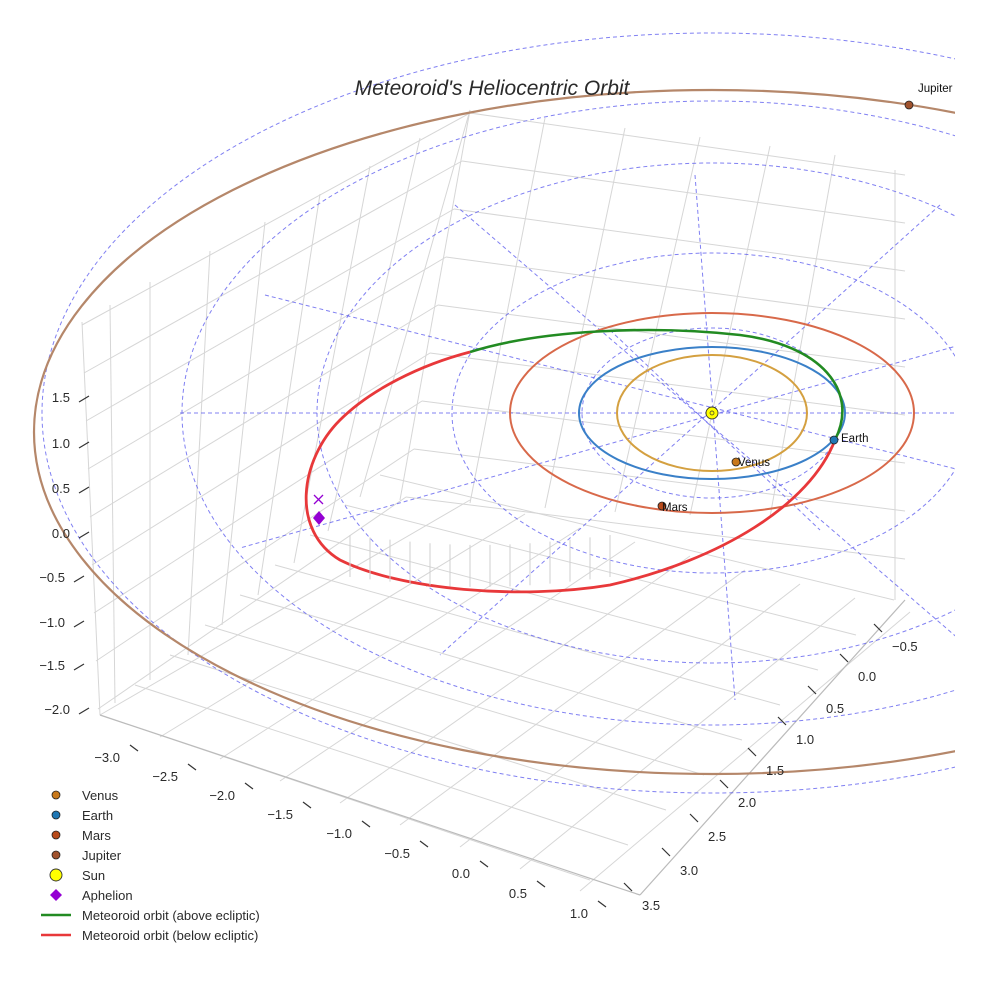 Image resolution: width=984 pixels, height=984 pixels. What do you see at coordinates (149, 855) in the screenshot?
I see `legend-item: Jupiter` at bounding box center [149, 855].